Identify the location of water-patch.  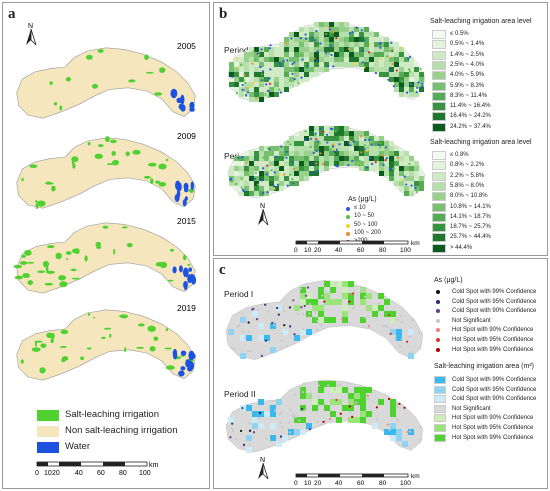
(186, 190).